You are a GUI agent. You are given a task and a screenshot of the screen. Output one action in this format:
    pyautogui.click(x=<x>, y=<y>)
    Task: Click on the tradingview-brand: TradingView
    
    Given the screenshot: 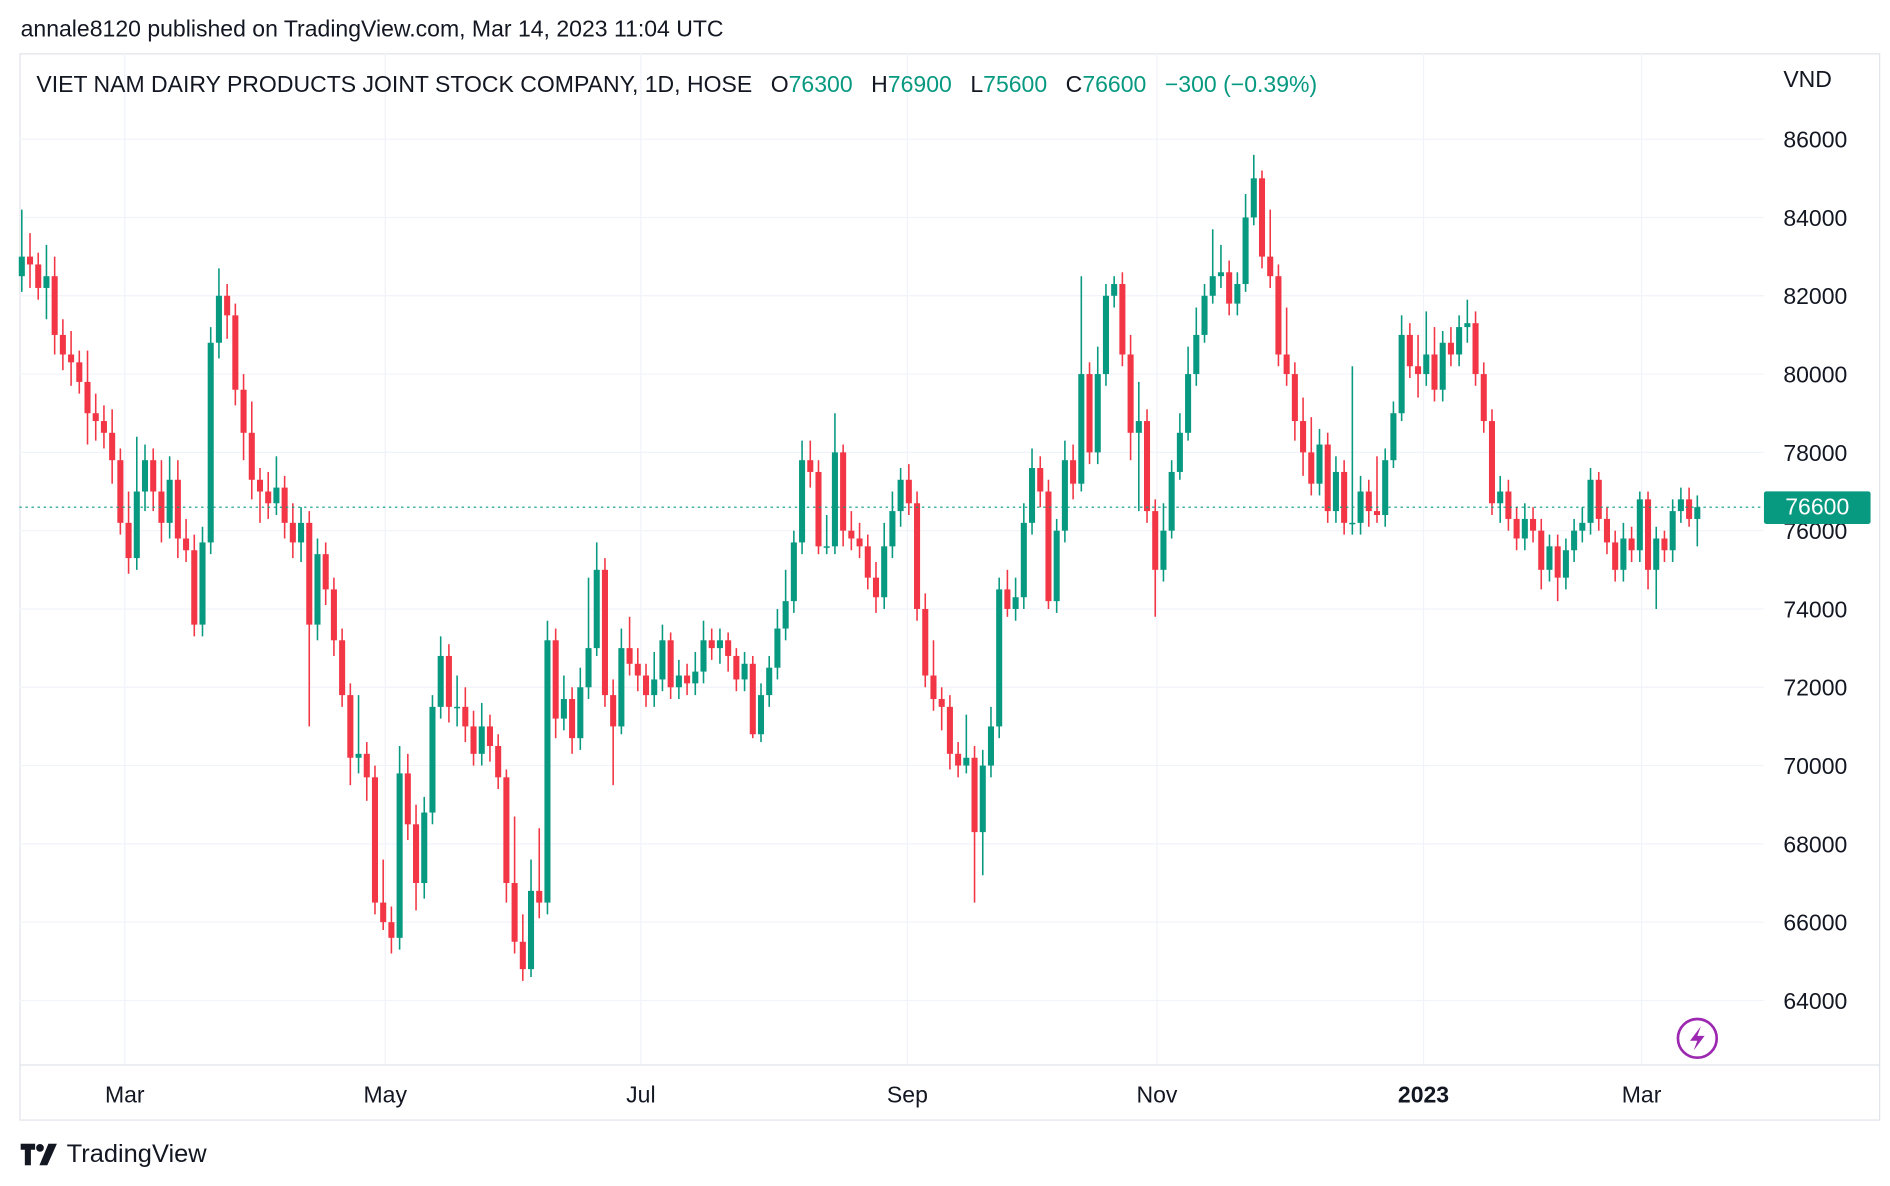 What is the action you would take?
    pyautogui.click(x=113, y=1154)
    